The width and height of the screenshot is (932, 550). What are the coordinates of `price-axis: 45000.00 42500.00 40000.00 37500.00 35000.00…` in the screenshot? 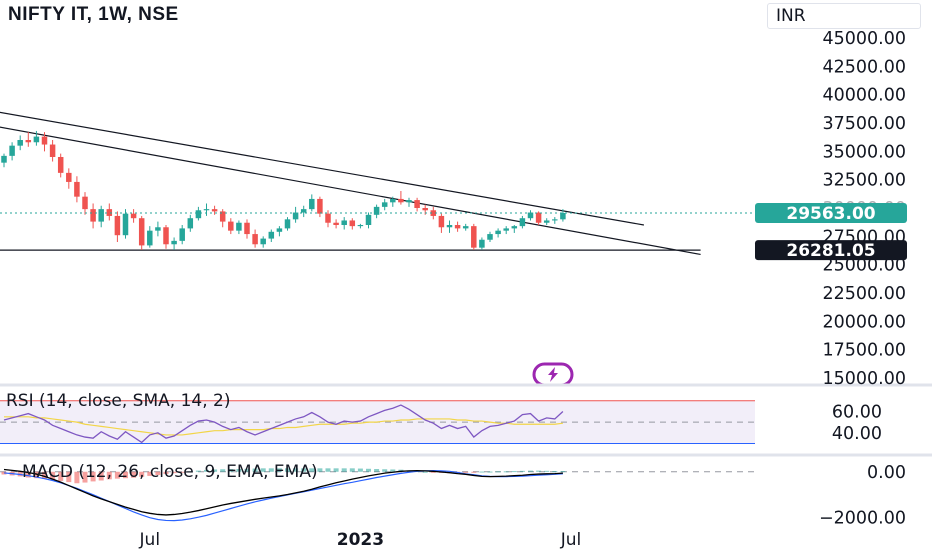 It's located at (864, 209).